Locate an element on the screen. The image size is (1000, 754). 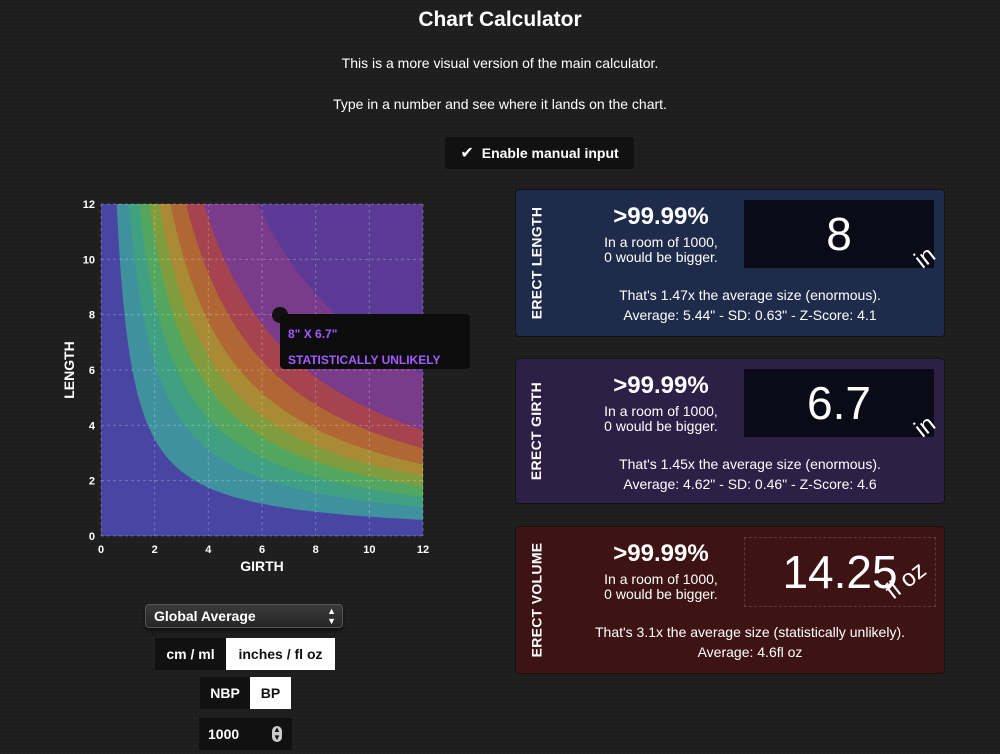
manual-input-toggle: ✔ Enable manual input is located at coordinates (539, 153).